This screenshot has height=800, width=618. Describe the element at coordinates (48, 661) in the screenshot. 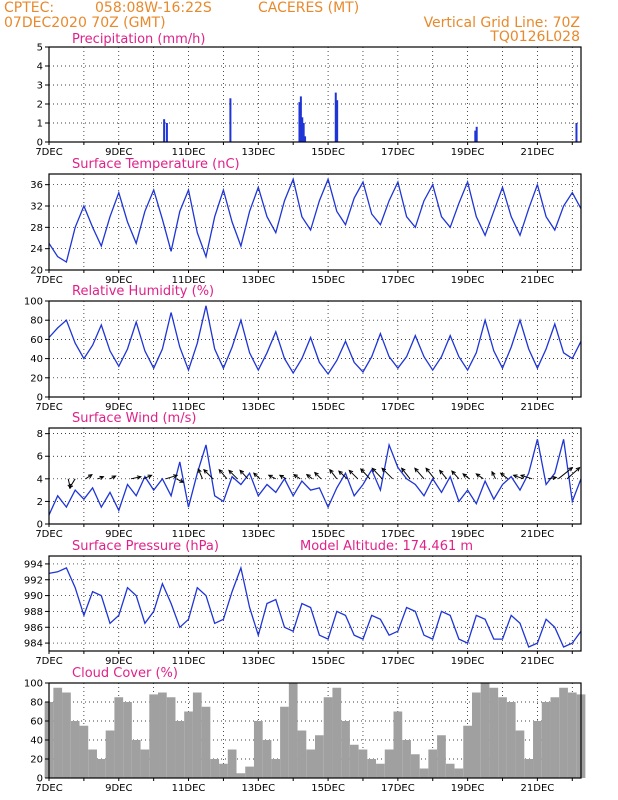

I see `pressure-xtick-label: 7DEC` at that location.